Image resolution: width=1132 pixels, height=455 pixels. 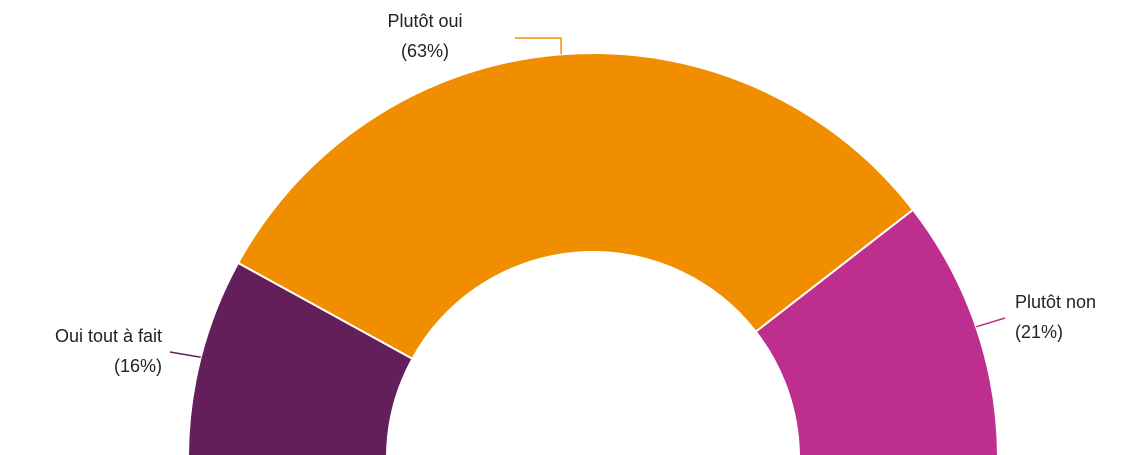 What do you see at coordinates (108, 336) in the screenshot?
I see `category-label: Oui tout à fait` at bounding box center [108, 336].